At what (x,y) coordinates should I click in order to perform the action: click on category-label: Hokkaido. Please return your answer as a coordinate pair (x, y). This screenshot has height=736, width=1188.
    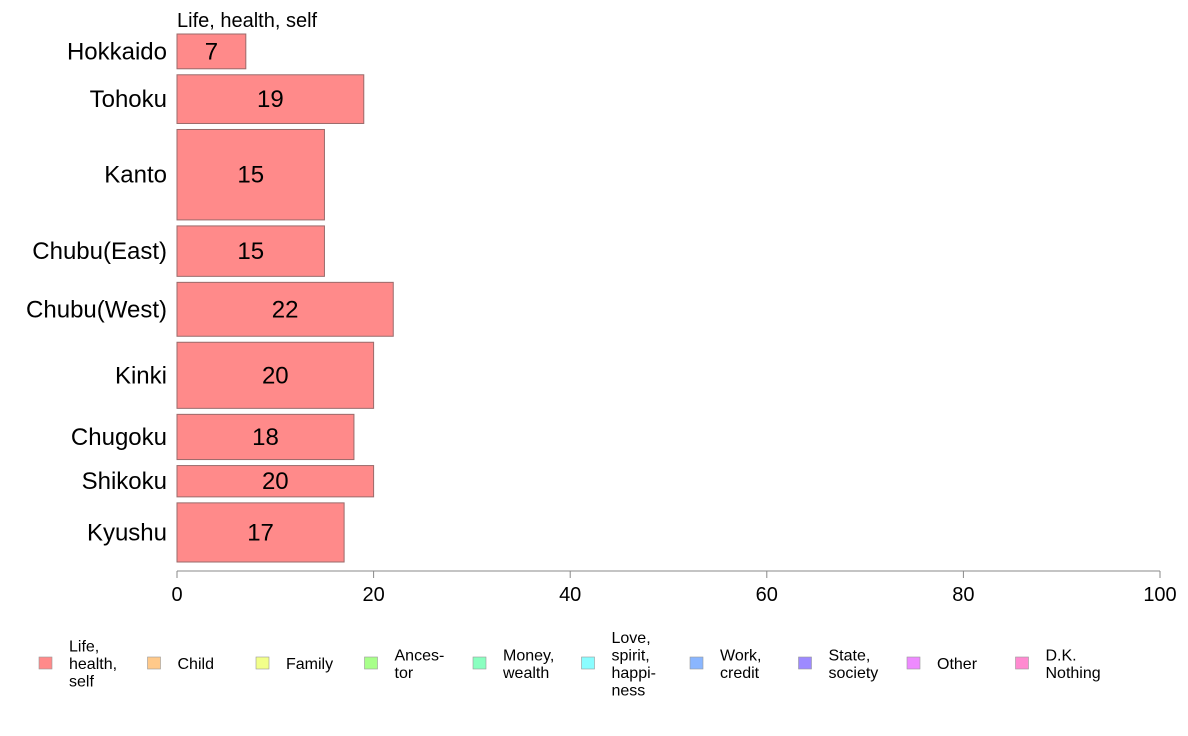
    Looking at the image, I should click on (117, 51).